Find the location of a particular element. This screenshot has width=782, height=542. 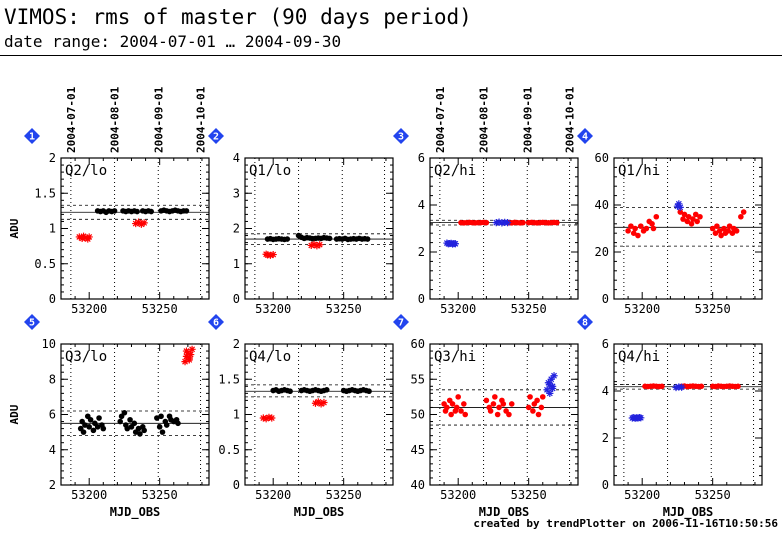

chart-panel: 40 45 50 55 60 53200 53250 Q3/hi 7 MJD_OBS is located at coordinates (486, 417).